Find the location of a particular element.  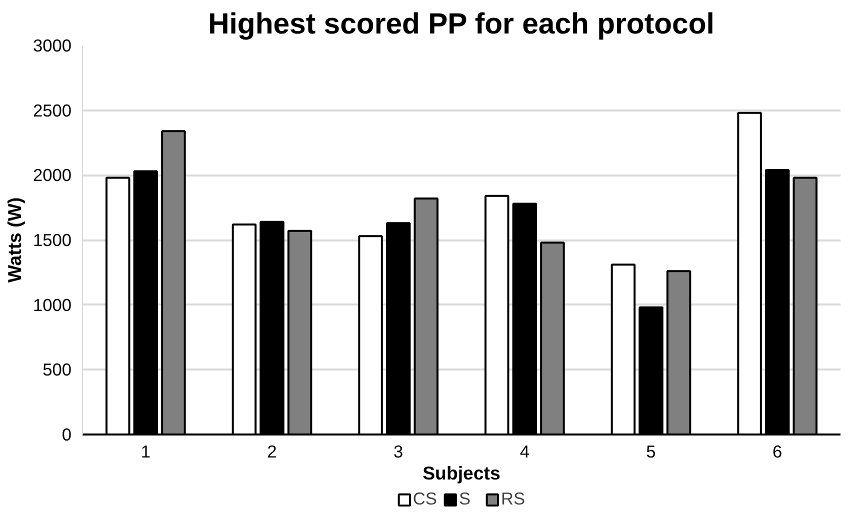

x-tick-label: 5 is located at coordinates (651, 452).